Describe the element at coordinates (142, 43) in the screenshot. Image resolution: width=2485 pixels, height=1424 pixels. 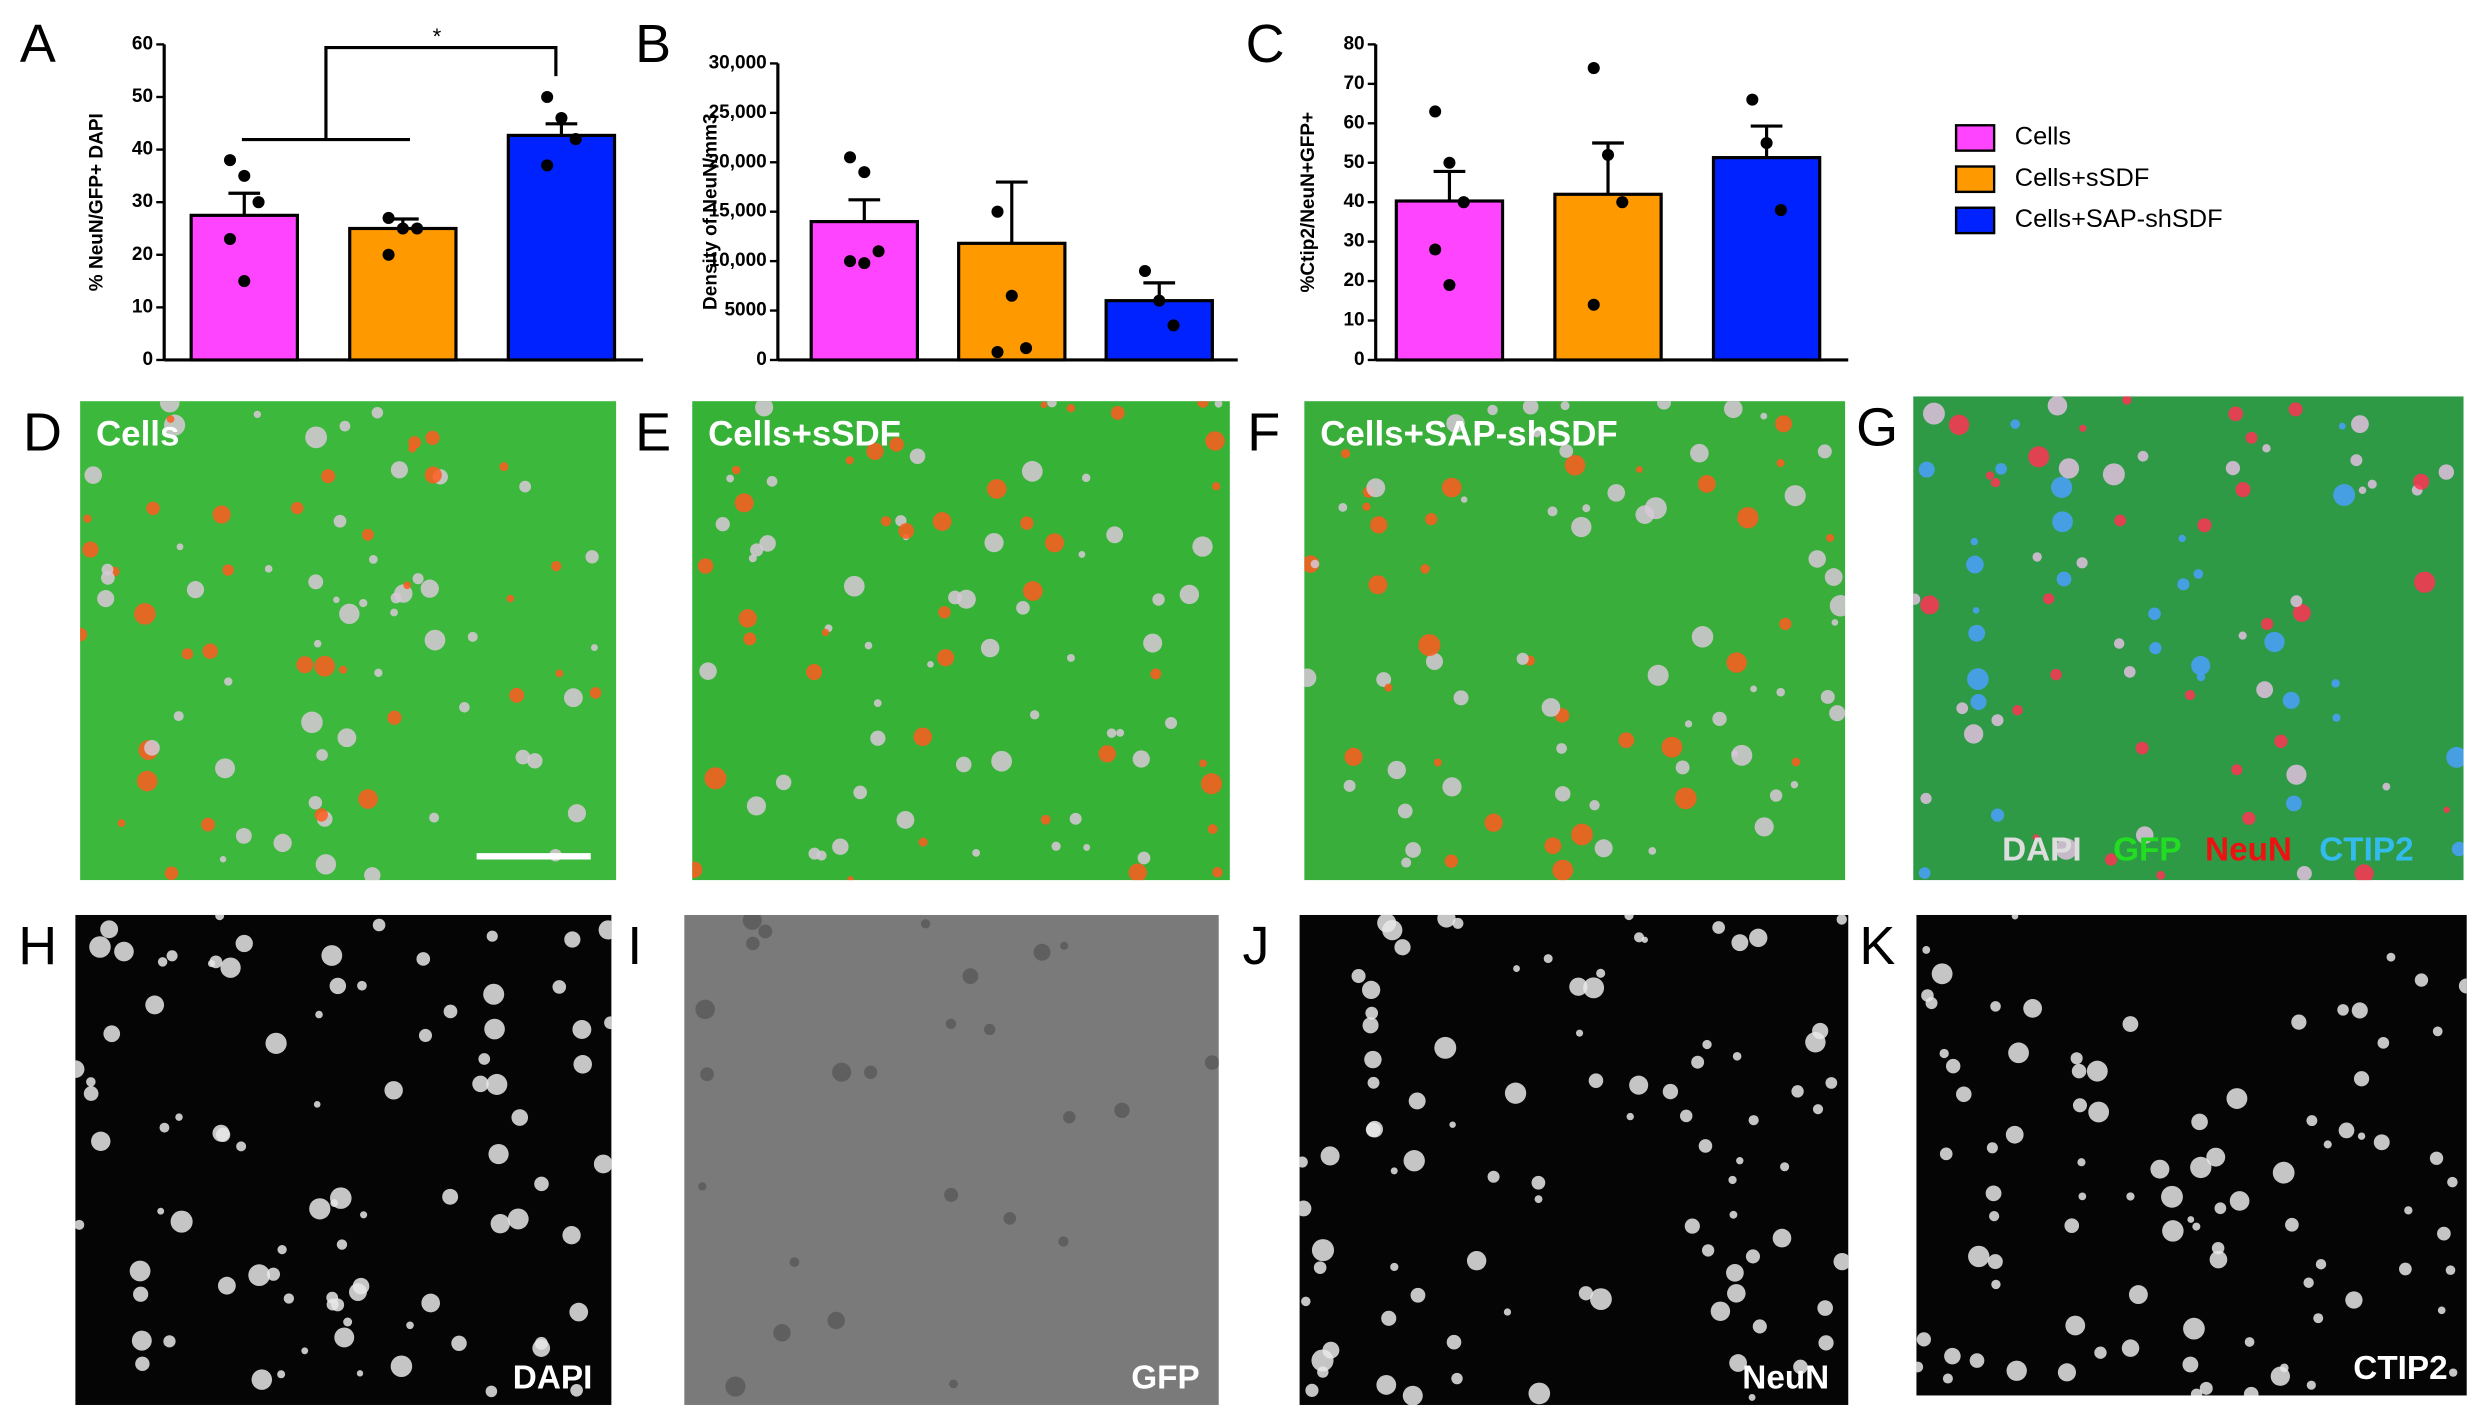
I see `y-tick-label: 60` at that location.